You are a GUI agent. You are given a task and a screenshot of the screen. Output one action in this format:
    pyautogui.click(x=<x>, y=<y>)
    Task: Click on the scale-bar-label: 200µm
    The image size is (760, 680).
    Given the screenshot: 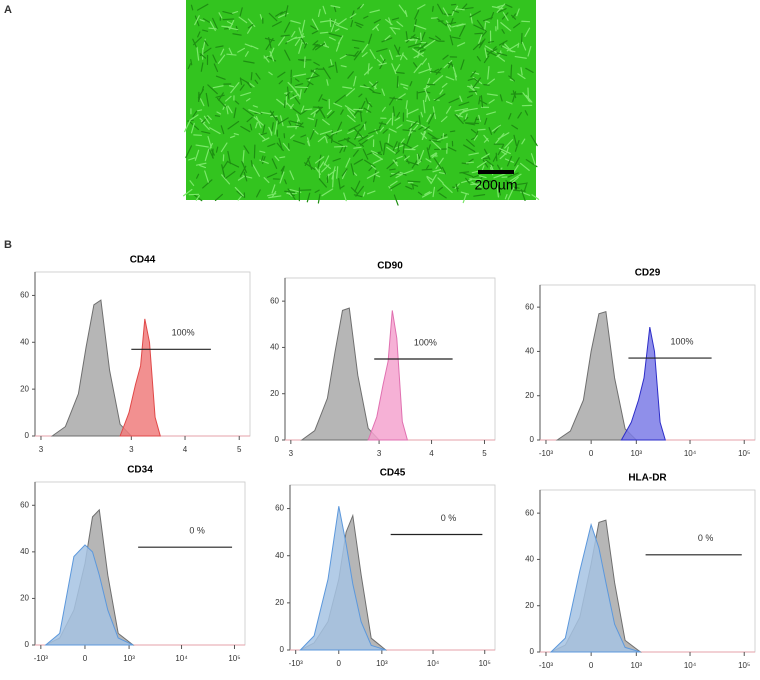 What is the action you would take?
    pyautogui.click(x=495, y=185)
    